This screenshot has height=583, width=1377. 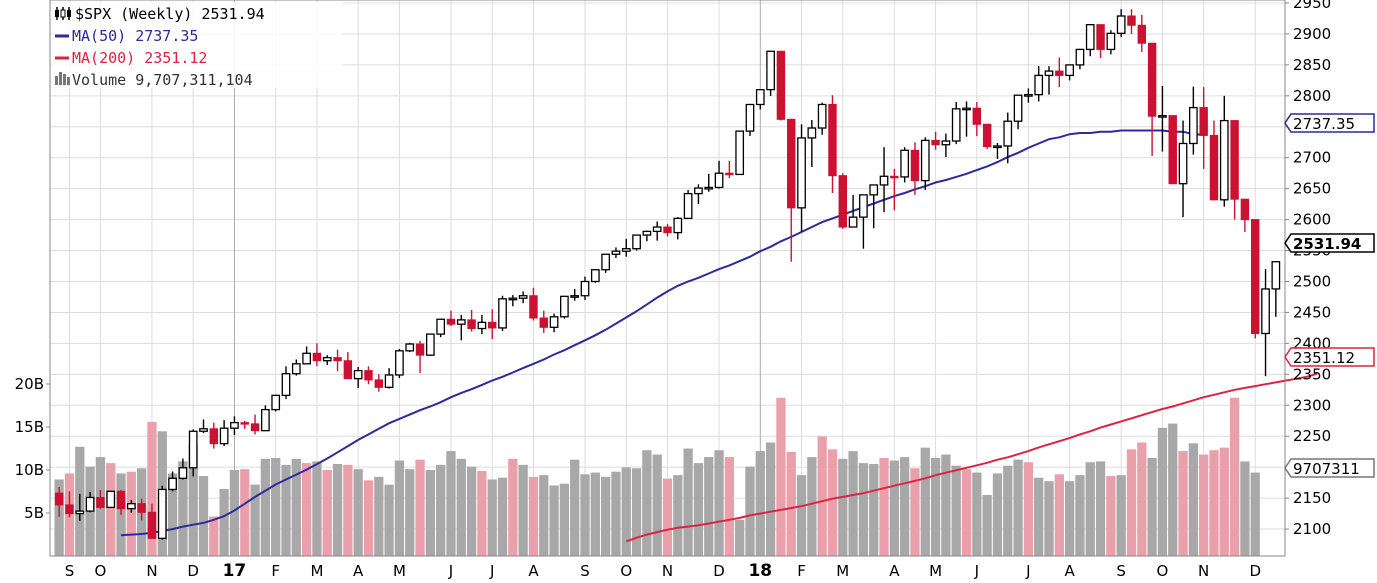 What do you see at coordinates (139, 58) in the screenshot?
I see `legend-ma200: MA(200) 2351.12` at bounding box center [139, 58].